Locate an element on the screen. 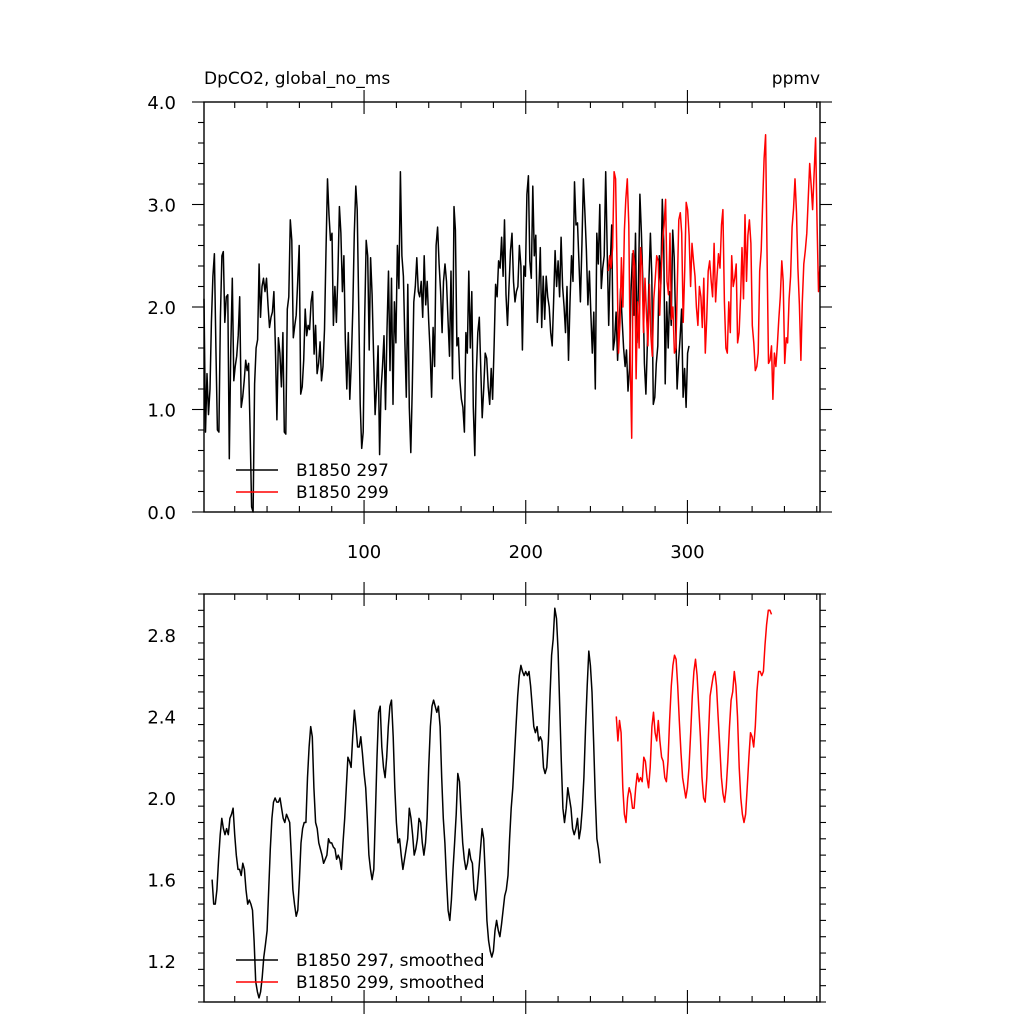 This screenshot has height=1024, width=1024. y-tick-label: 3.0 is located at coordinates (161, 206).